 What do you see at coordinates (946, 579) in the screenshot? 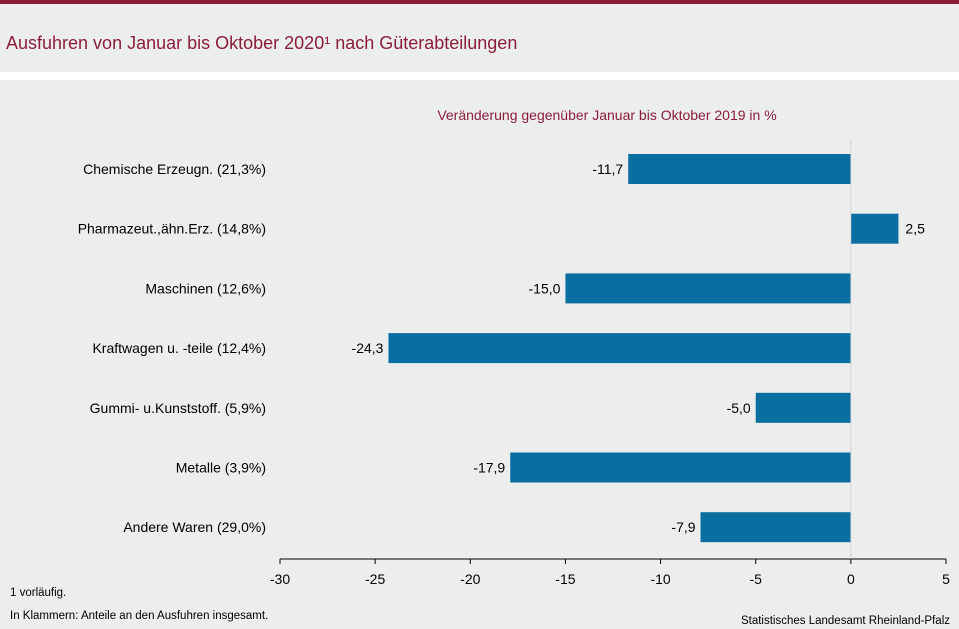
I see `x-tick-label: 5` at bounding box center [946, 579].